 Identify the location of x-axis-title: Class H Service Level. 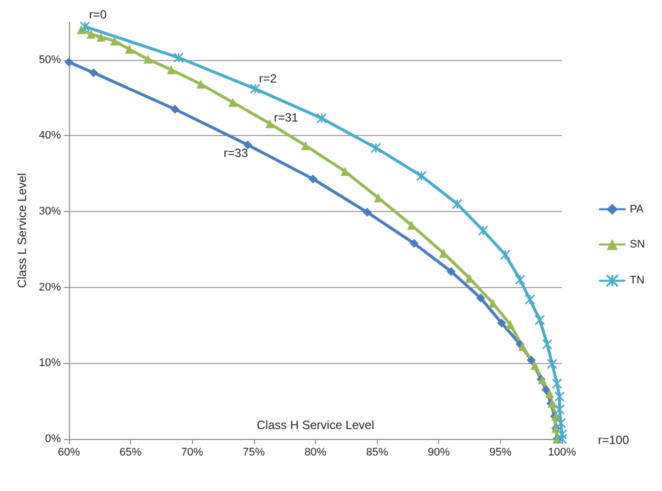
(315, 425).